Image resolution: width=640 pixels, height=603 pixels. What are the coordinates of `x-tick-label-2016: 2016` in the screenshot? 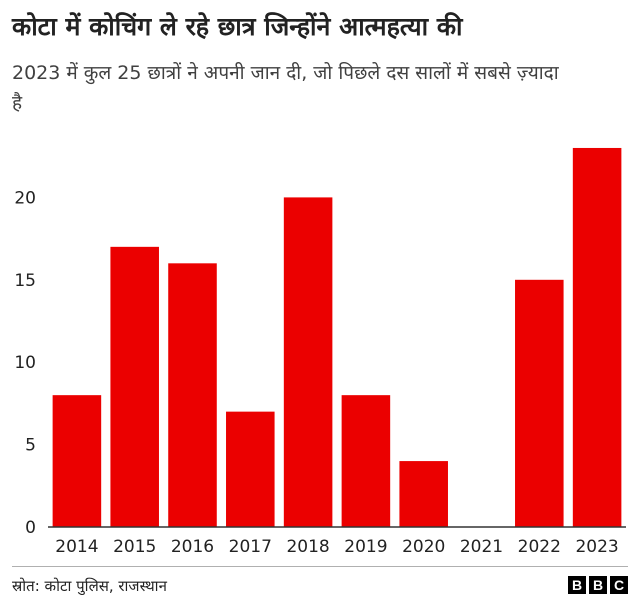 It's located at (192, 547).